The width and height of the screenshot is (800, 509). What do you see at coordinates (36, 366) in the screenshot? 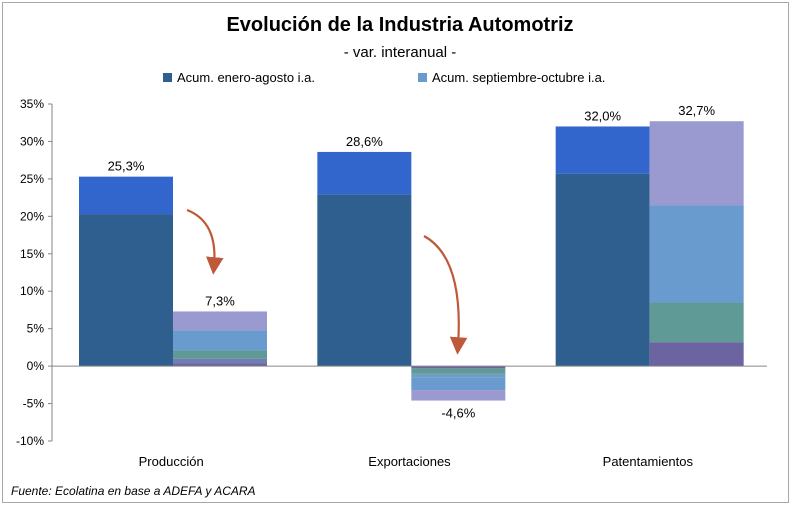
I see `y-tick-label: 0%` at bounding box center [36, 366].